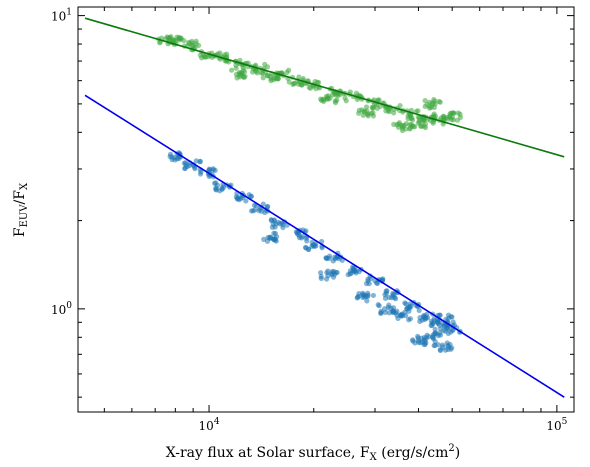 Image resolution: width=590 pixels, height=467 pixels. I want to click on y-tick-label: 101, so click(61, 16).